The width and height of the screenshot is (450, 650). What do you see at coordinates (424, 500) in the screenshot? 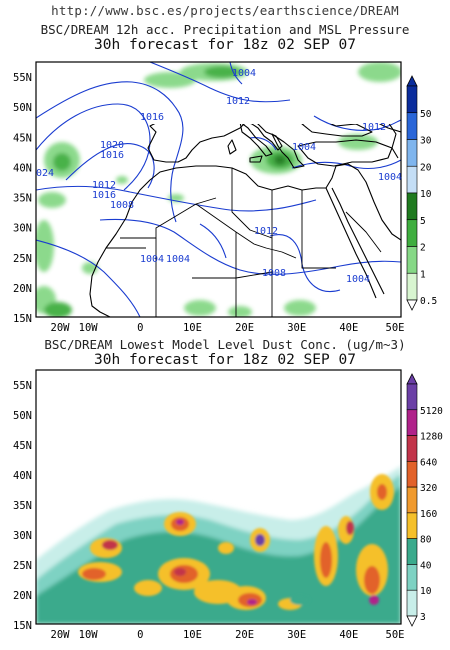
I see `dust-colorbar: 5120 1280 640 320 160 80 40 10 3` at bounding box center [424, 500].